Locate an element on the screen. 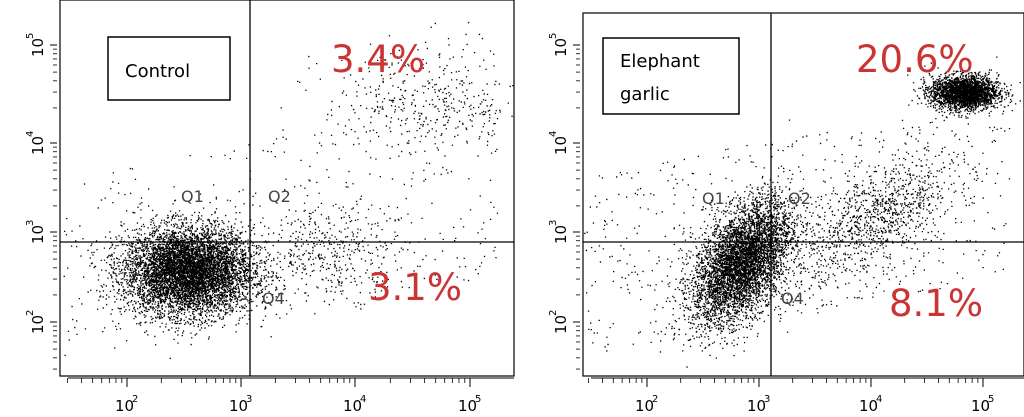 This screenshot has height=417, width=1024. sample-label-text: Control is located at coordinates (157, 71).